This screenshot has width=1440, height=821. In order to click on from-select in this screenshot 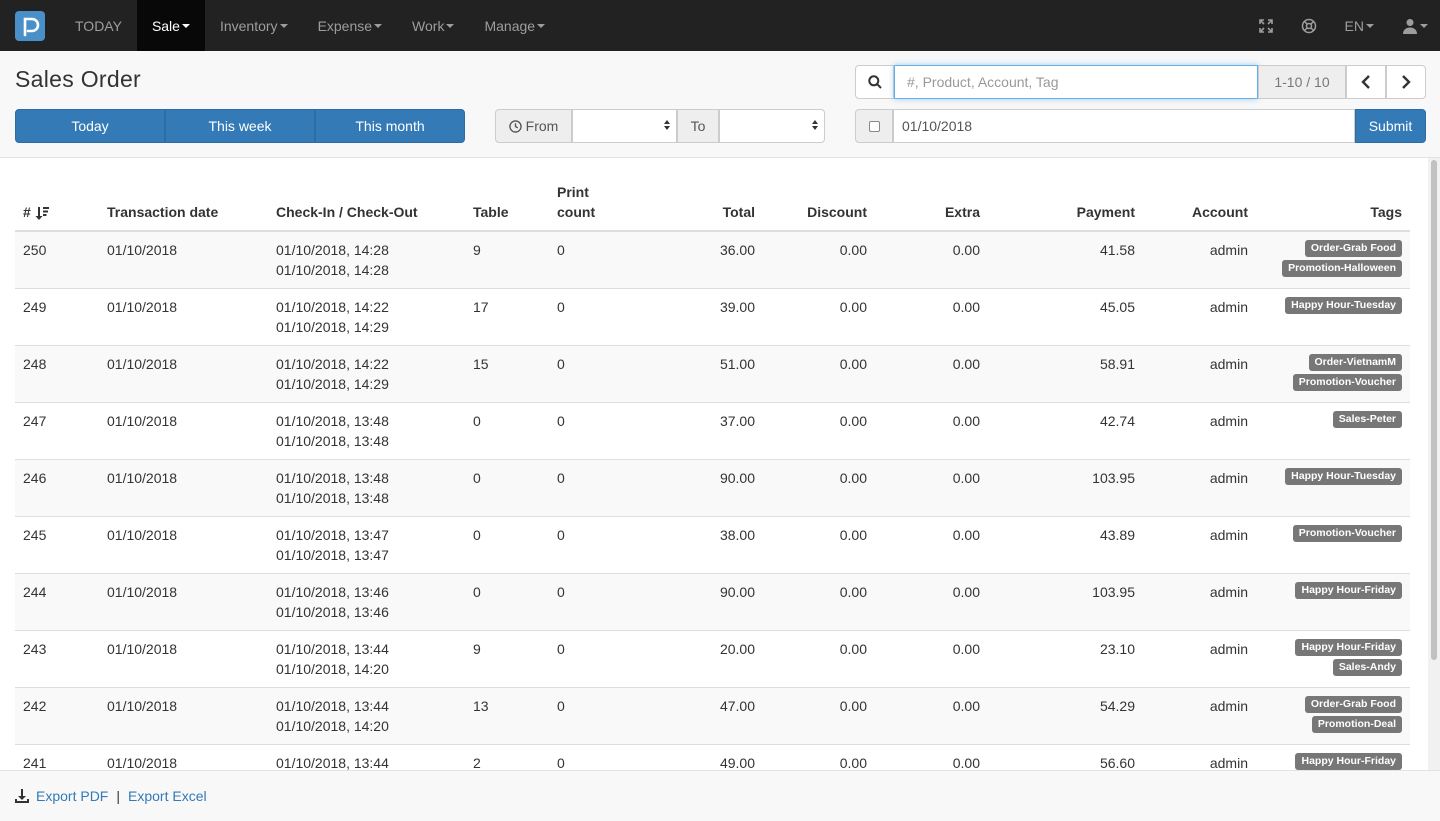, I will do `click(624, 126)`.